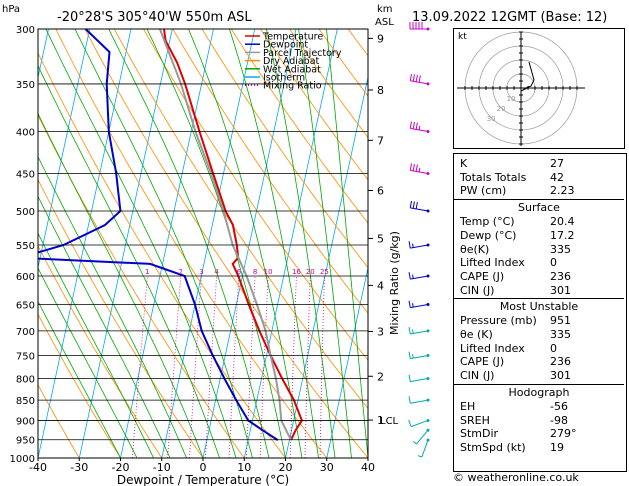  I want to click on index-key: Lifted Index, so click(492, 263).